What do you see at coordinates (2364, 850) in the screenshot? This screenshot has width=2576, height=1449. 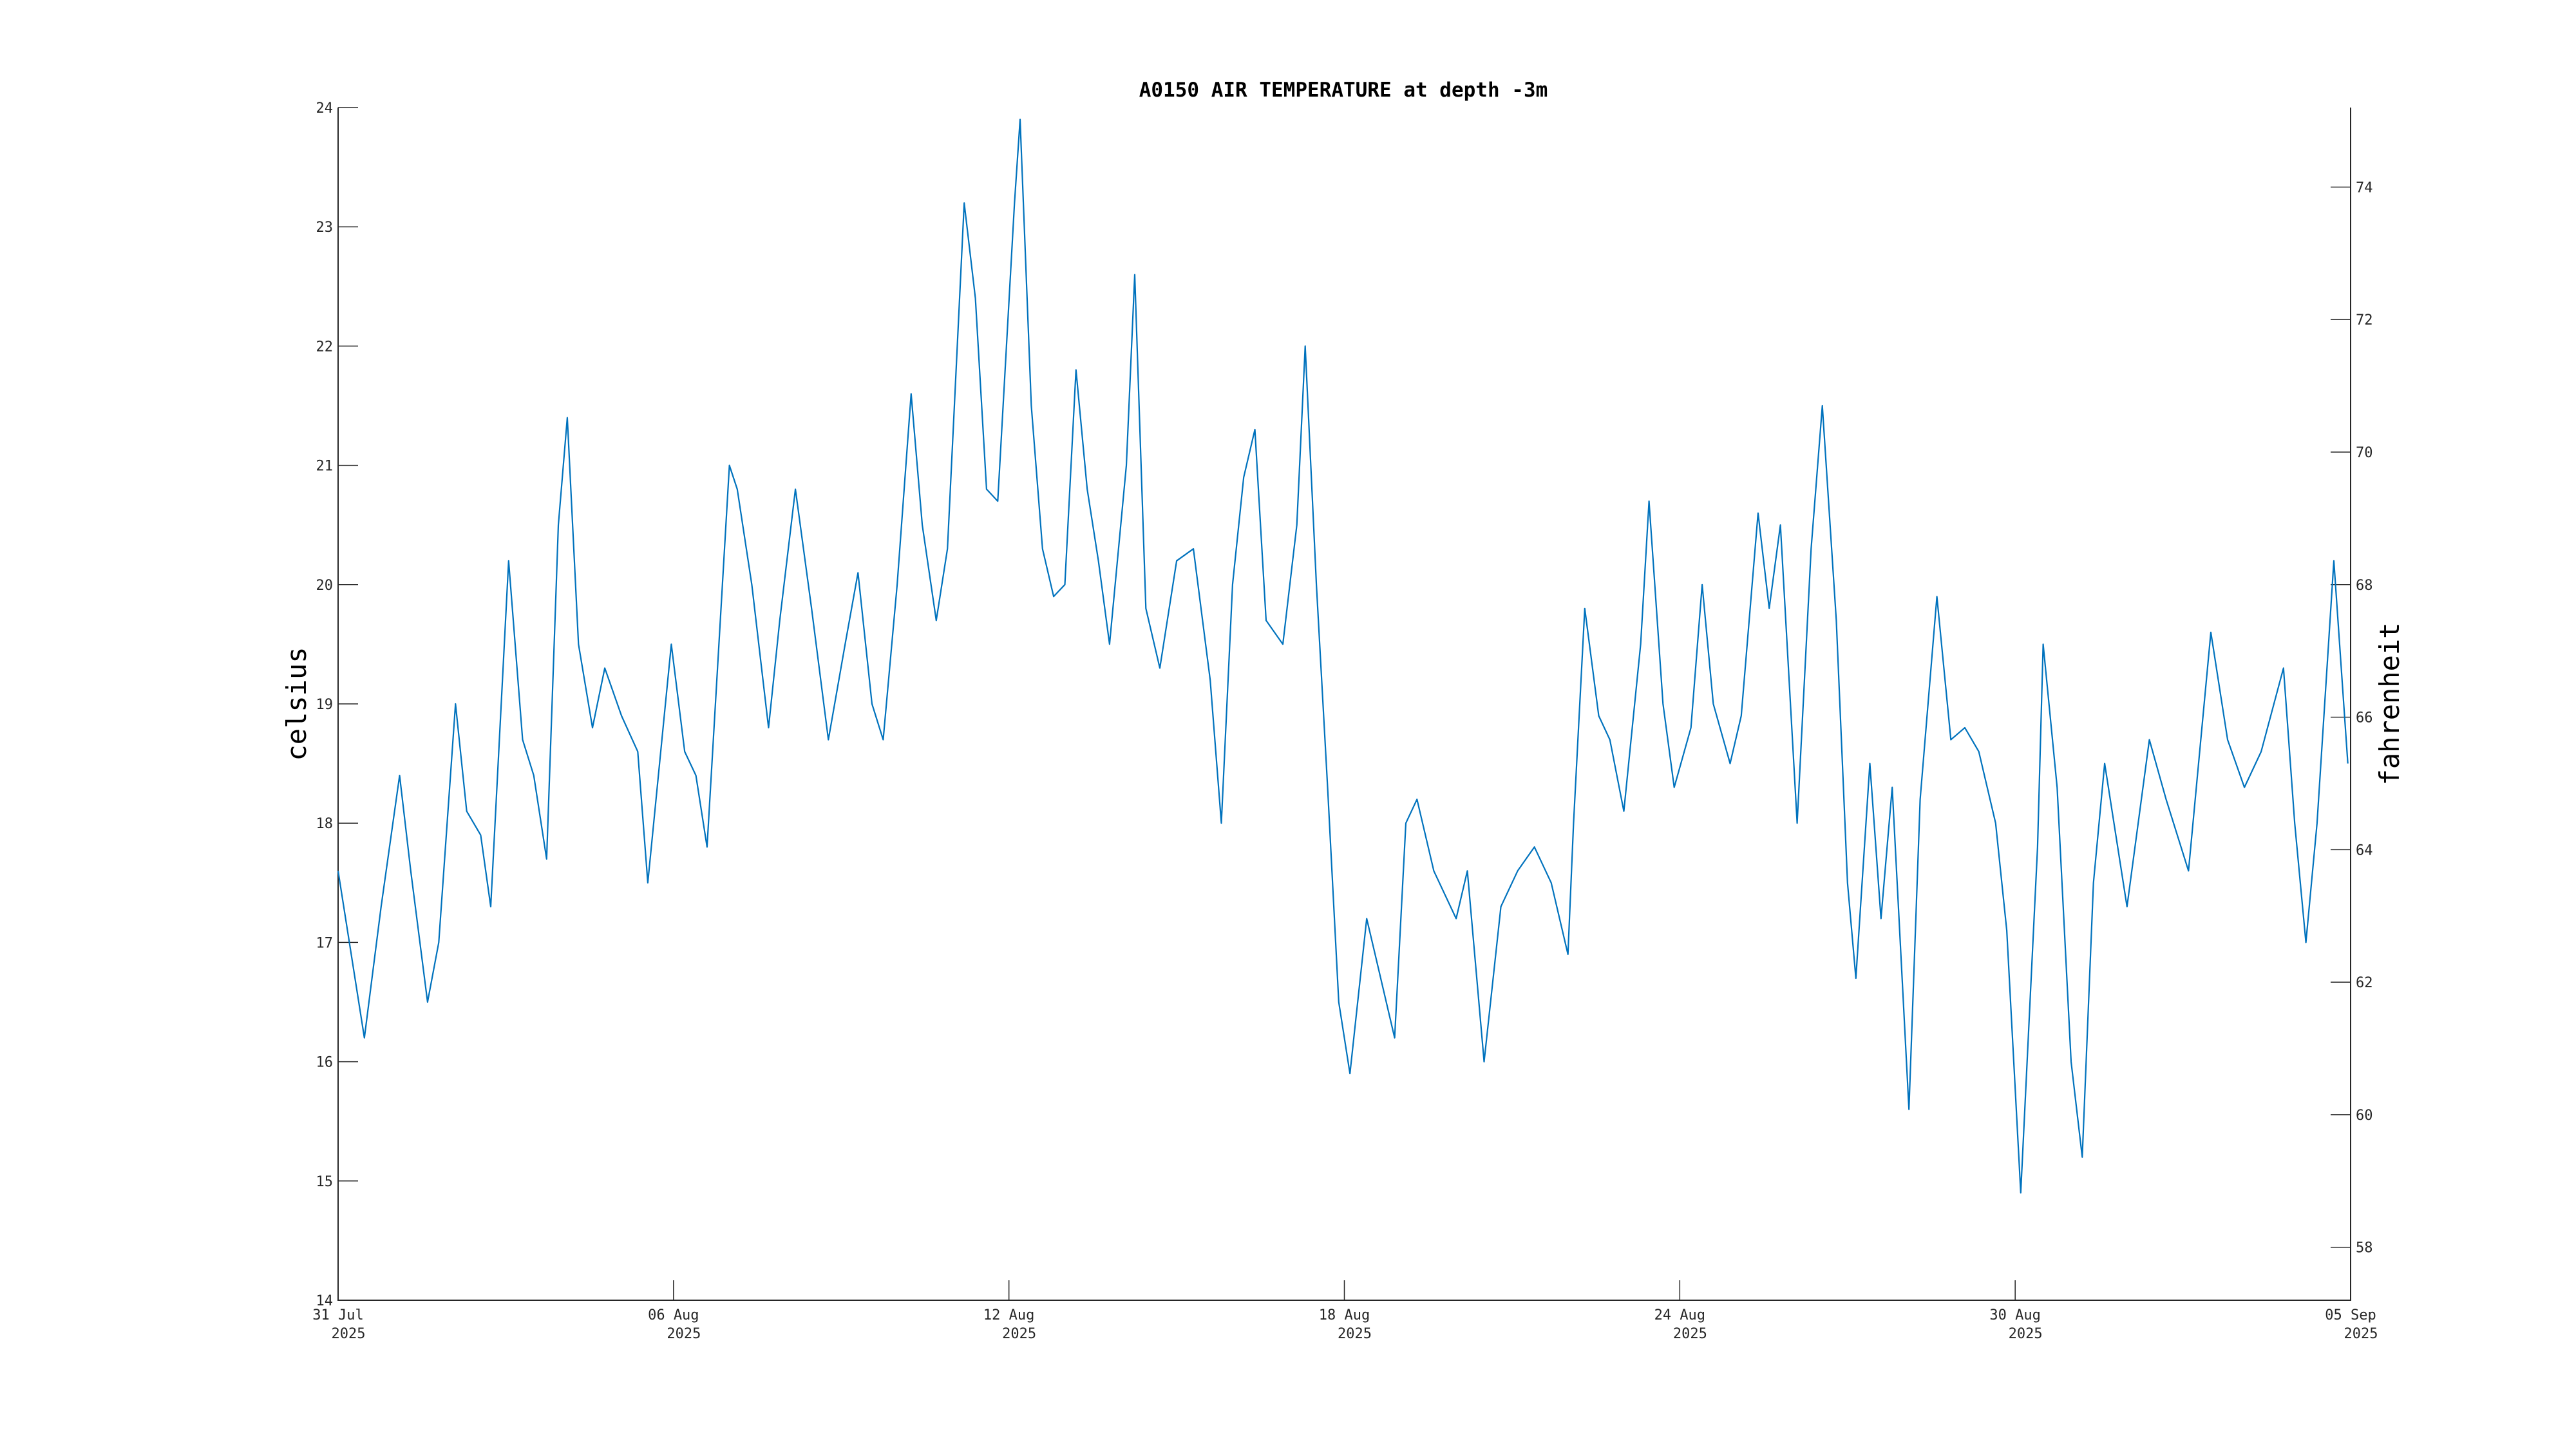 I see `y2-tick-label: 64` at bounding box center [2364, 850].